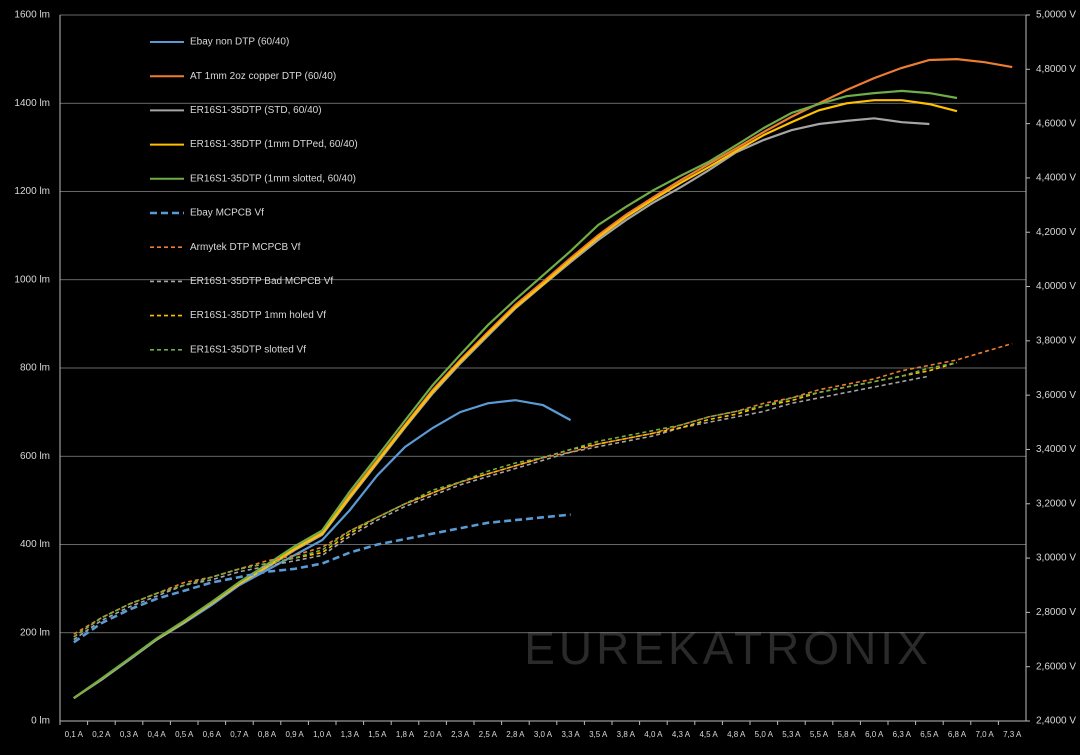 The height and width of the screenshot is (755, 1080). I want to click on legend-label: Ebay MCPCB Vf, so click(227, 213).